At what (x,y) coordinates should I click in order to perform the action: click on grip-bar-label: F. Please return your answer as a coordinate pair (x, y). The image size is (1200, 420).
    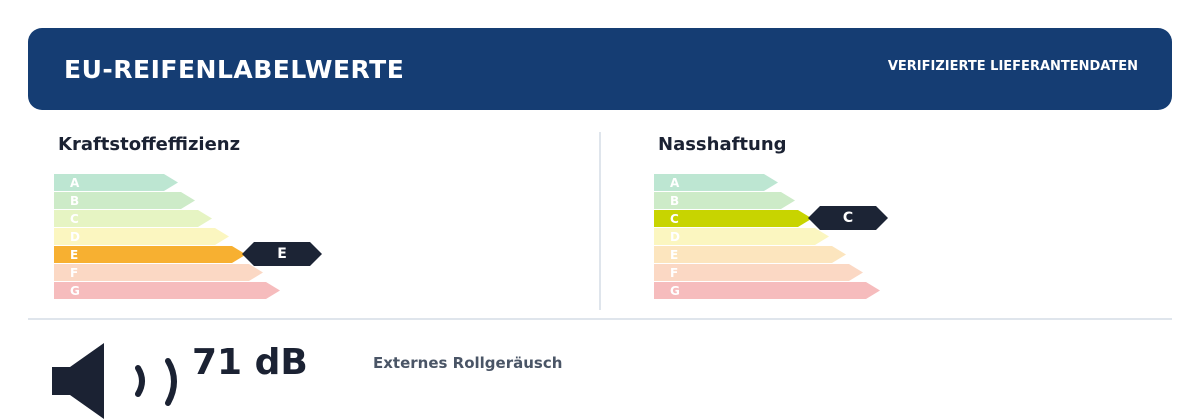
    Looking at the image, I should click on (674, 273).